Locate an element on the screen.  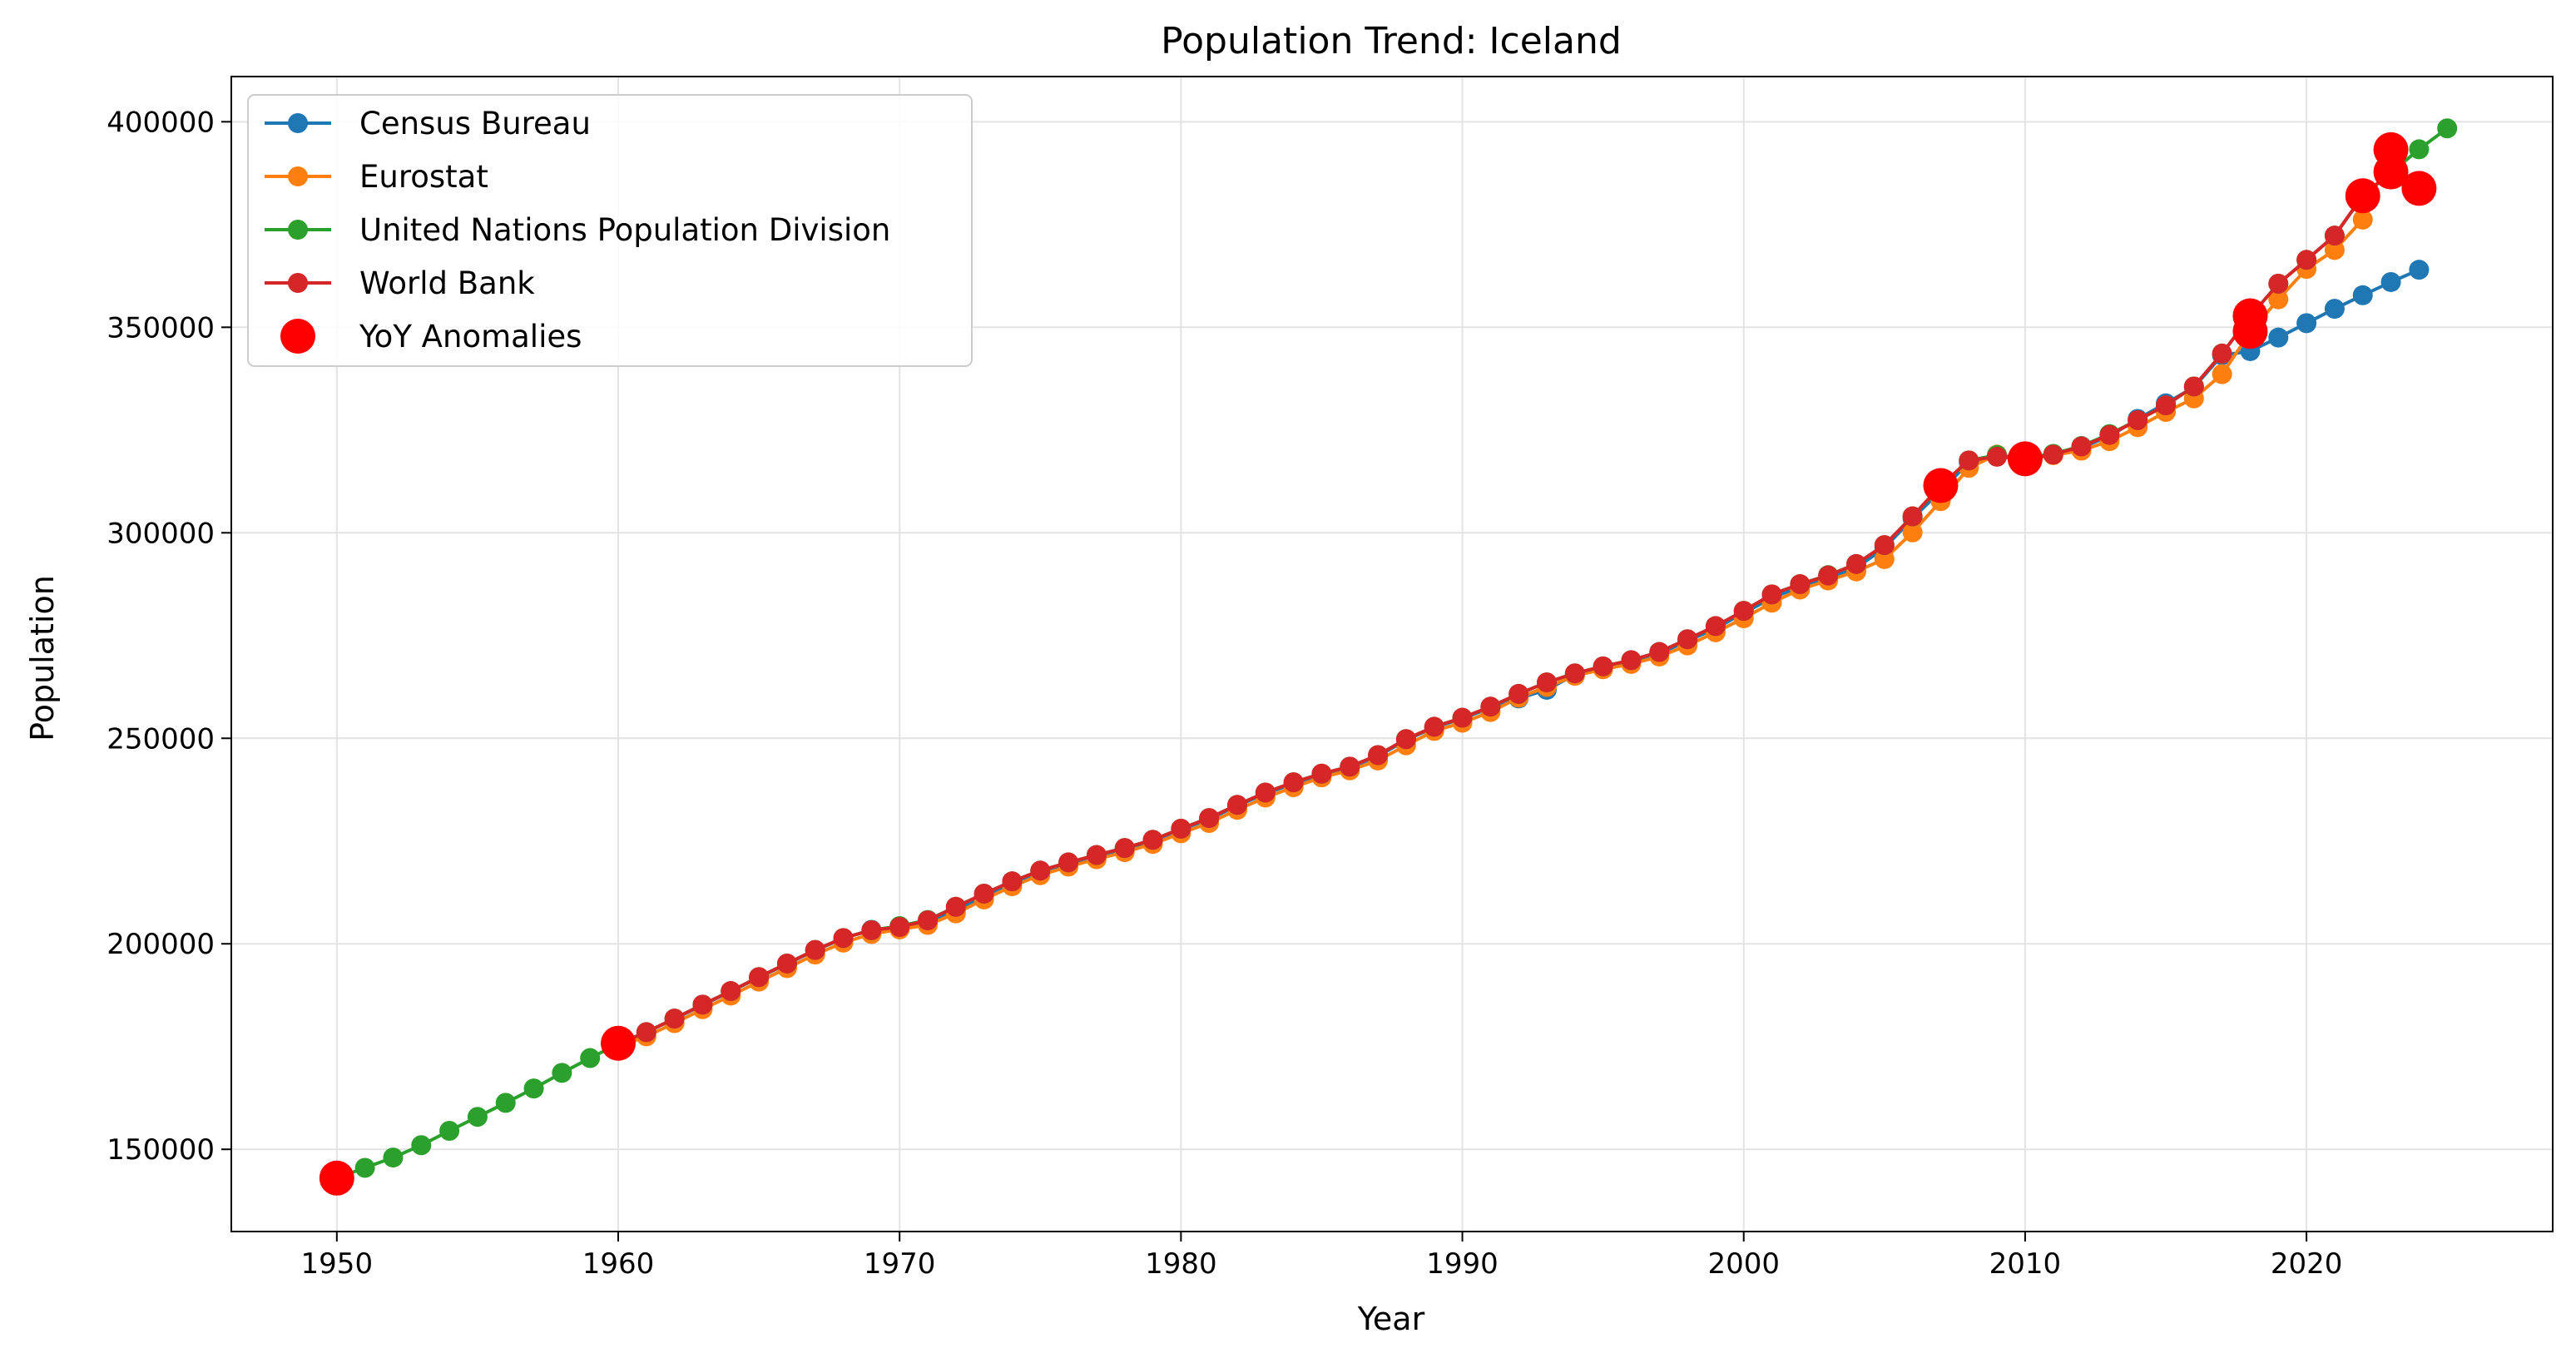
y-tick-label: 250000 is located at coordinates (161, 739).